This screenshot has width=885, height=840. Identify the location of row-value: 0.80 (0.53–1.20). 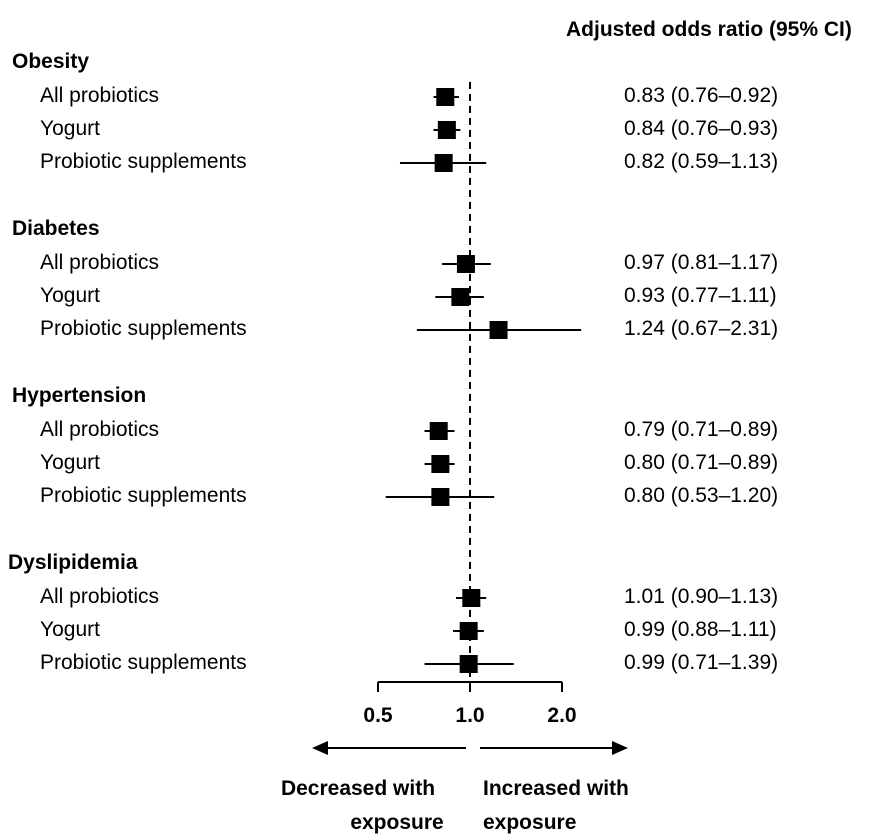
(701, 495).